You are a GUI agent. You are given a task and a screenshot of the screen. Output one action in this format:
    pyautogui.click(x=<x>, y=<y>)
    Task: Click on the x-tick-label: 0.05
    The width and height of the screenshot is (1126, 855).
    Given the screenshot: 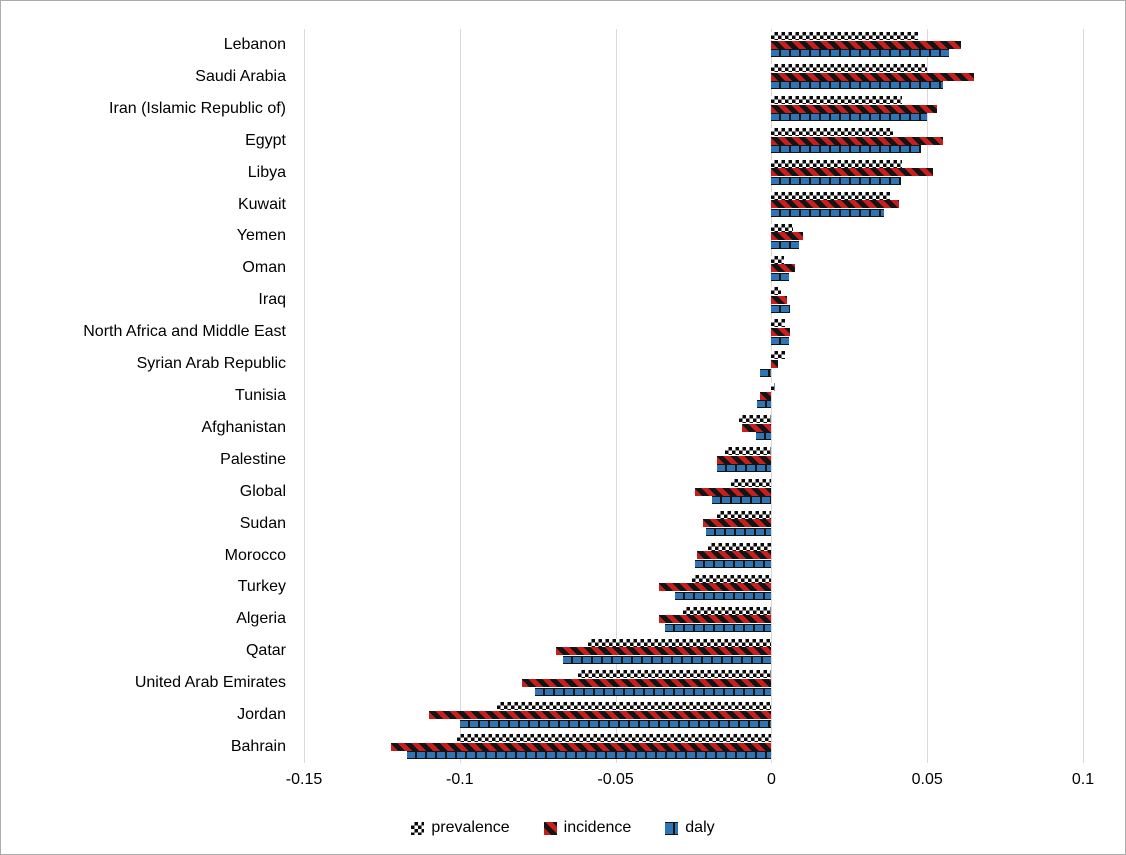 What is the action you would take?
    pyautogui.click(x=927, y=779)
    